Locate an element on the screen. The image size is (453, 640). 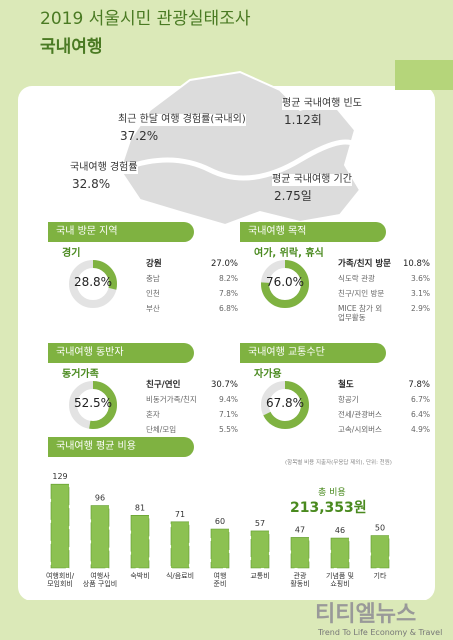
section-header: 국내여행 평균 비용 is located at coordinates (121, 447).